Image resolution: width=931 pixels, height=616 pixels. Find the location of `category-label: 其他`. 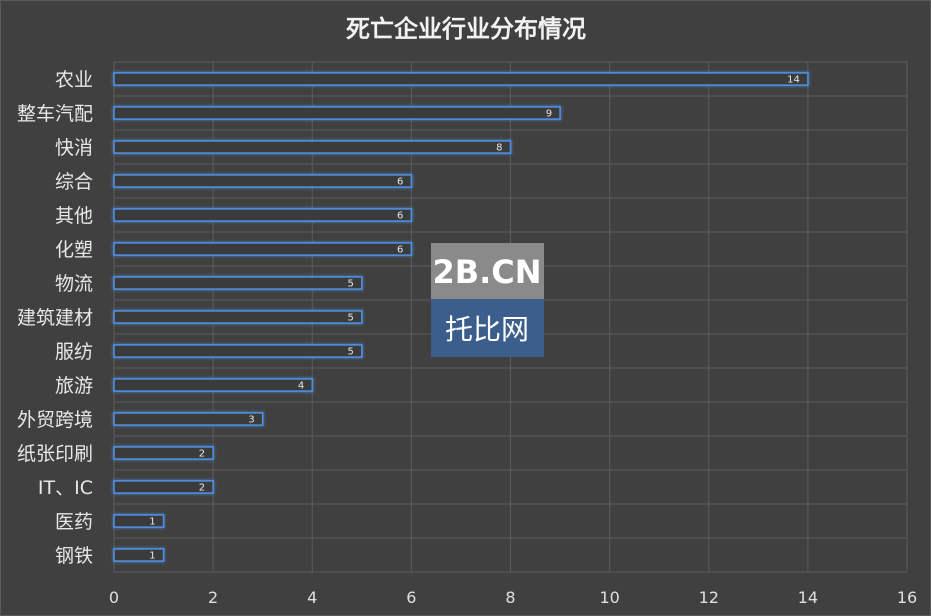

category-label: 其他 is located at coordinates (74, 216).